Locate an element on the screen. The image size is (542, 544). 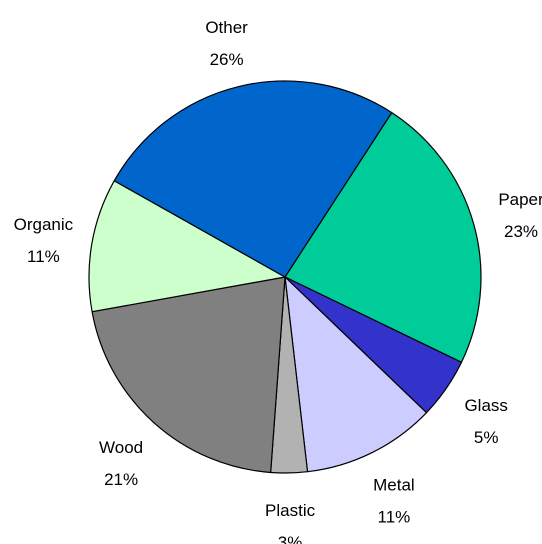
slice-value-paper: 23% is located at coordinates (521, 231).